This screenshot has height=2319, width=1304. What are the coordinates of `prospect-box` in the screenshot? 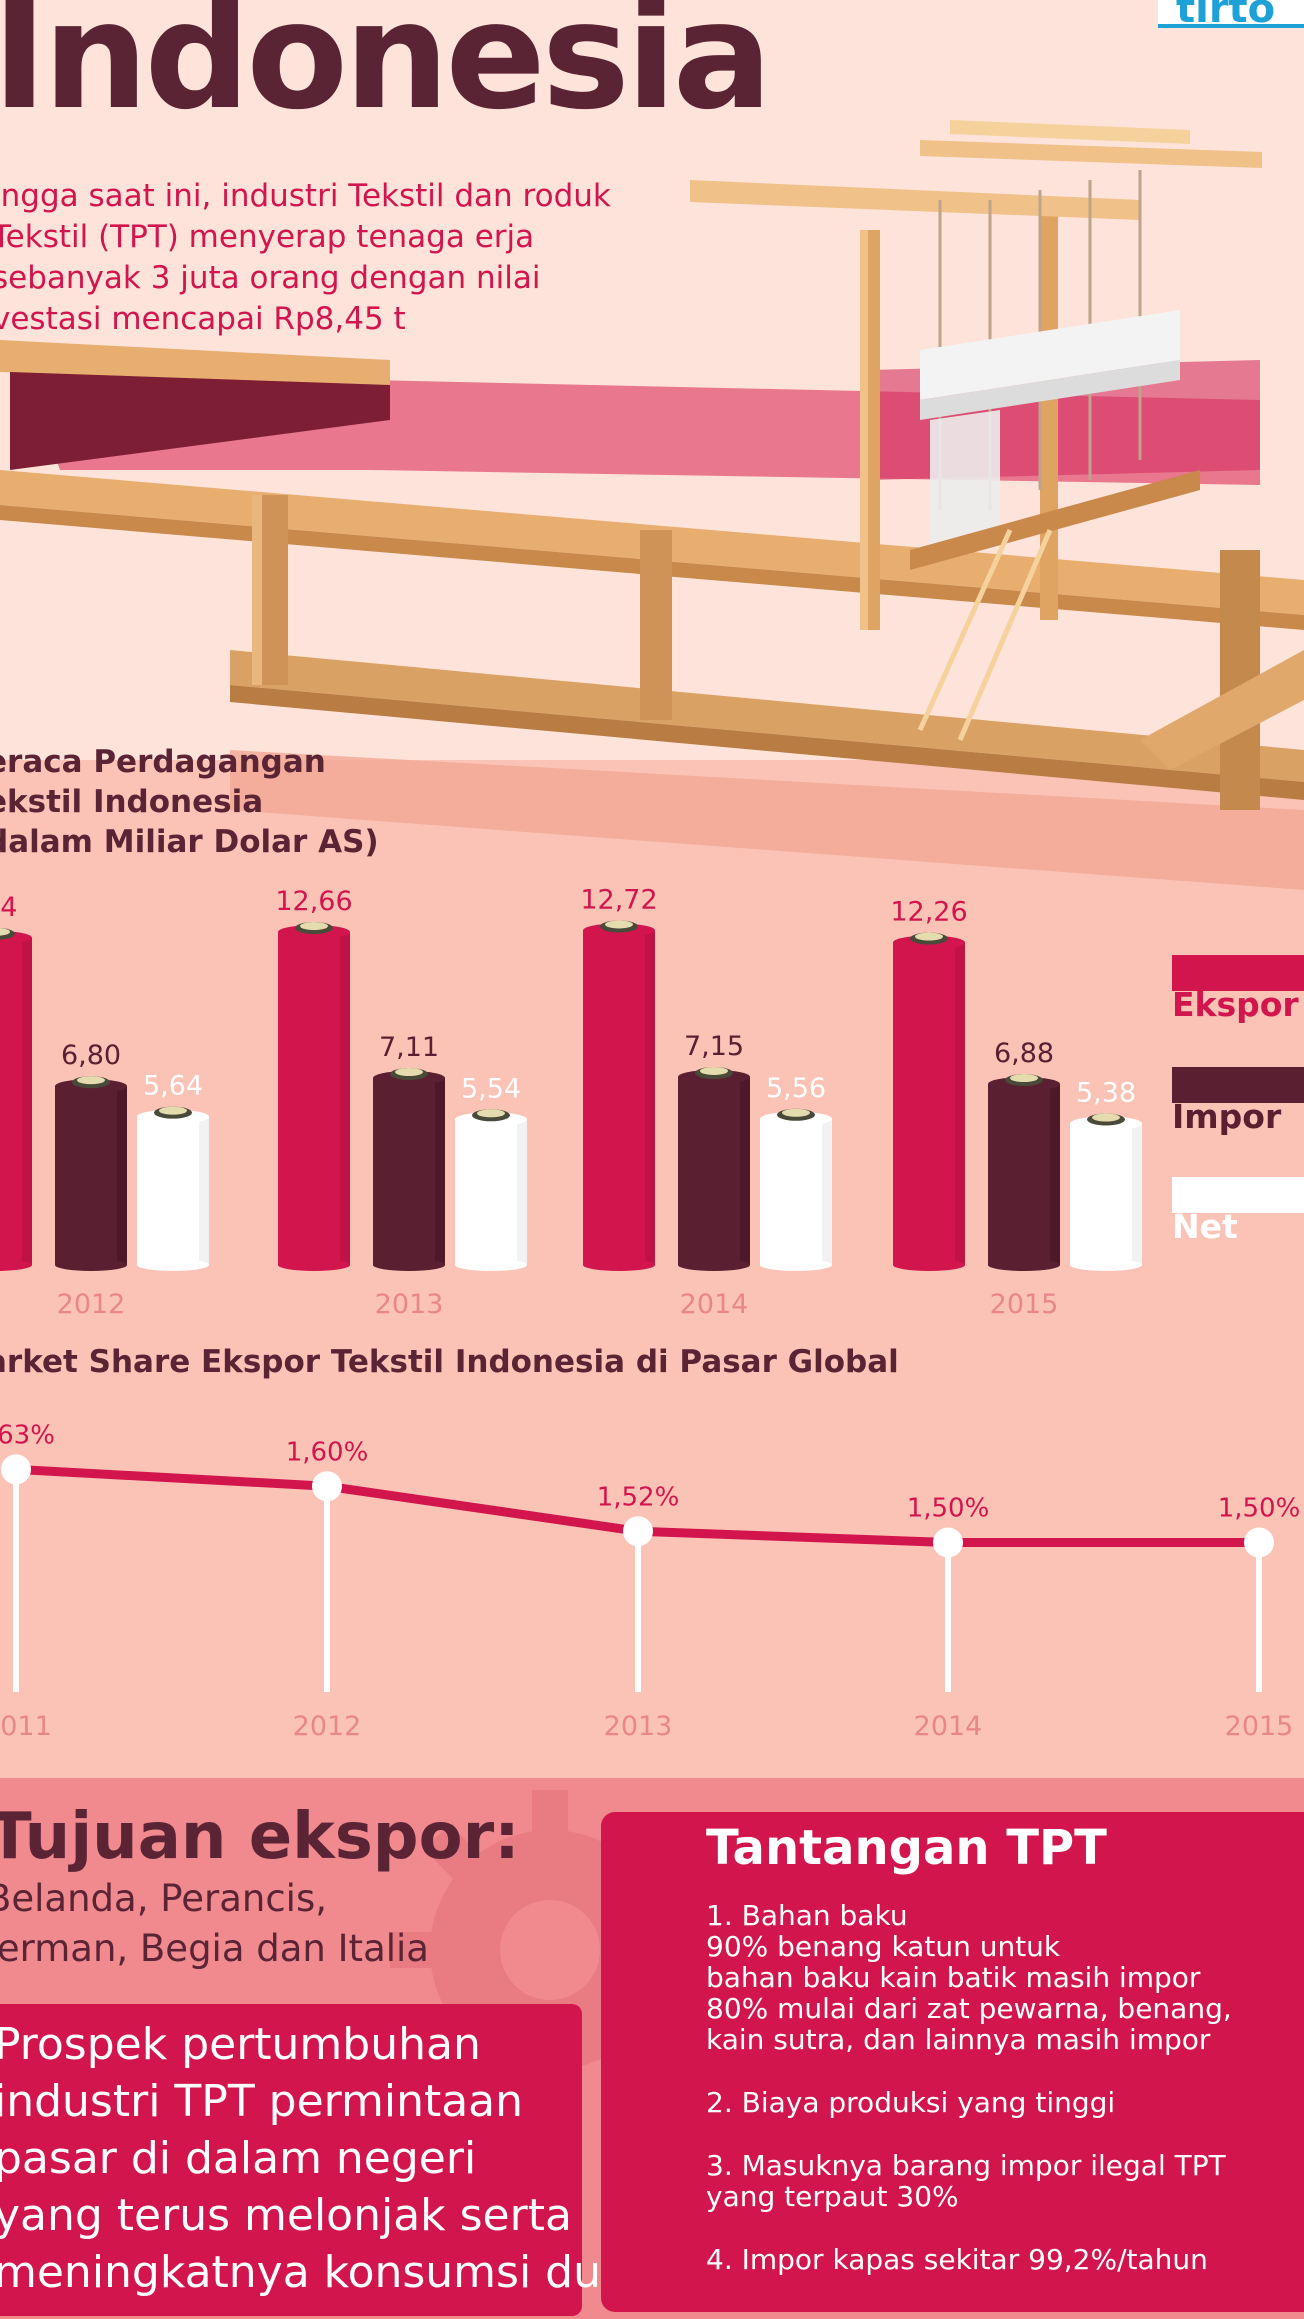 It's located at (291, 2160).